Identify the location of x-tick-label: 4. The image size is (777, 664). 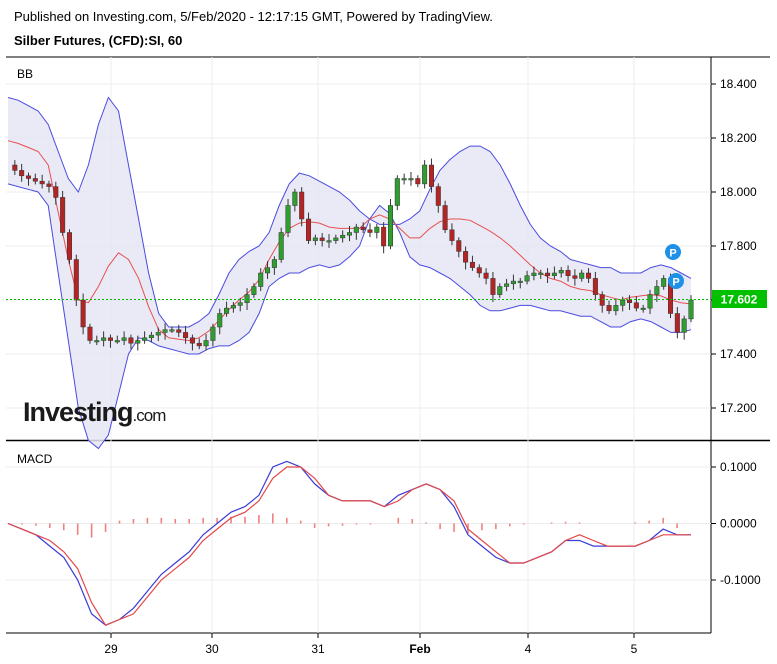
(528, 649).